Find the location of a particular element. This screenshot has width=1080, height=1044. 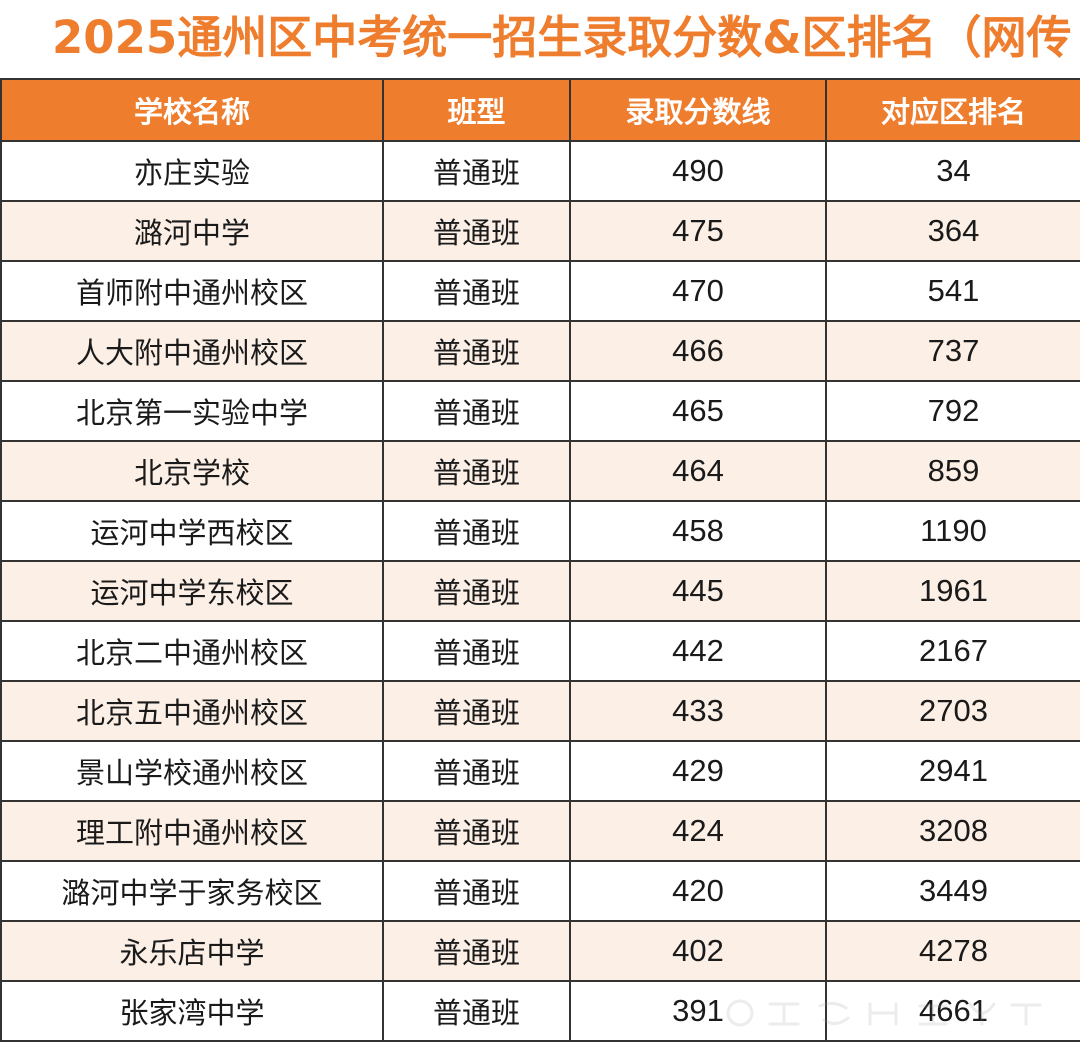

table-row: 景山学校通州校区 普通班 429 2941 is located at coordinates (540, 771).